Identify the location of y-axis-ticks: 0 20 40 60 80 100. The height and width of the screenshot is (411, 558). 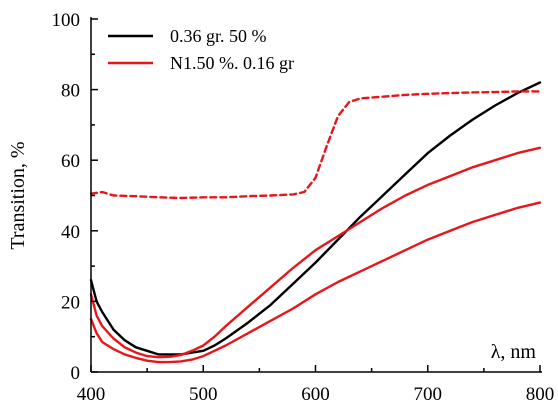
(75, 197).